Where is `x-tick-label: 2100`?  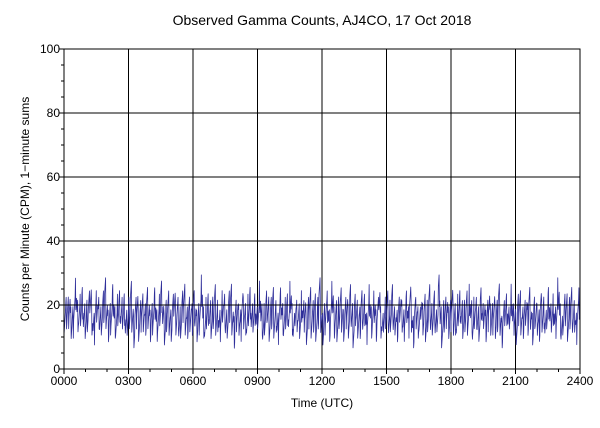 x-tick-label: 2100 is located at coordinates (515, 381).